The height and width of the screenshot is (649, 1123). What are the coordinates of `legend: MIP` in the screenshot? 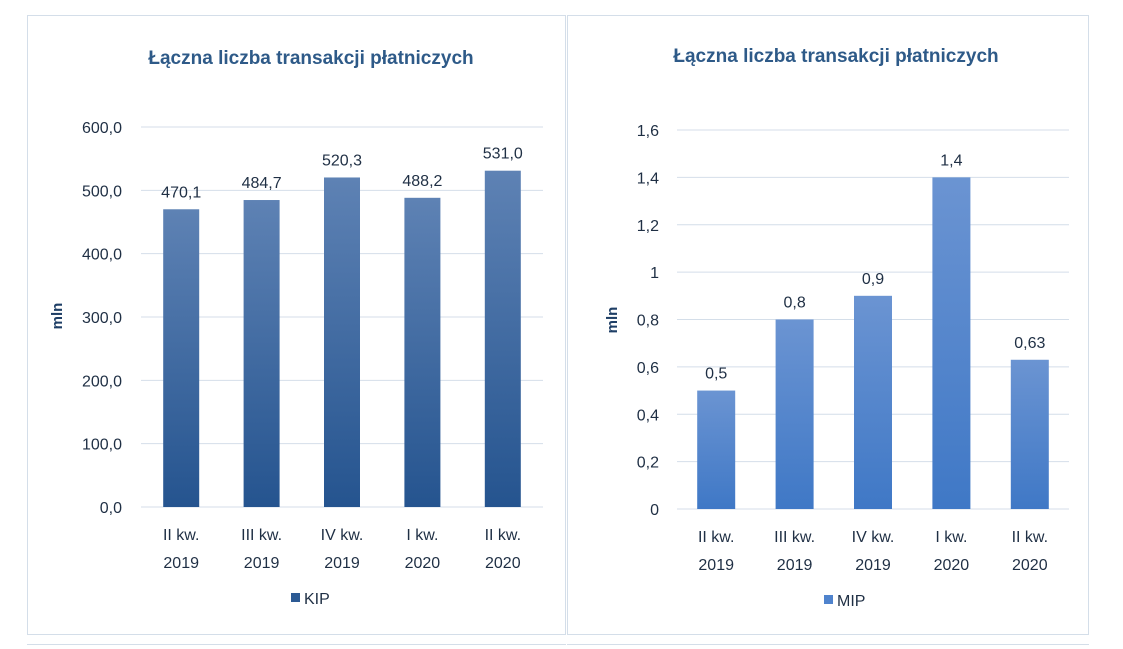 It's located at (844, 601).